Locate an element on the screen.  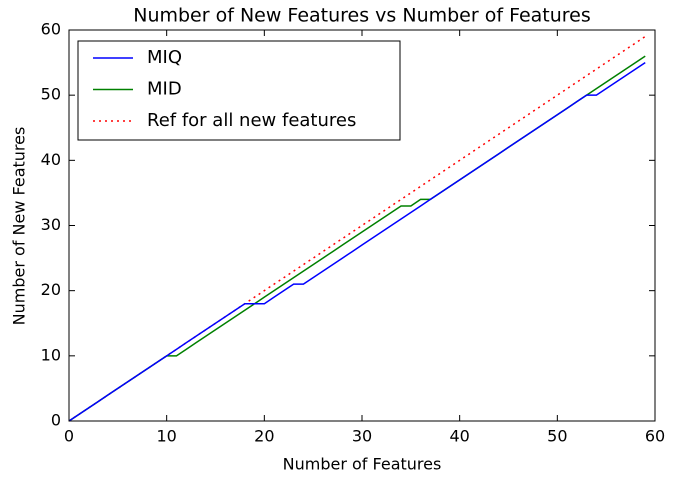
x-tick-label: 30 is located at coordinates (362, 436).